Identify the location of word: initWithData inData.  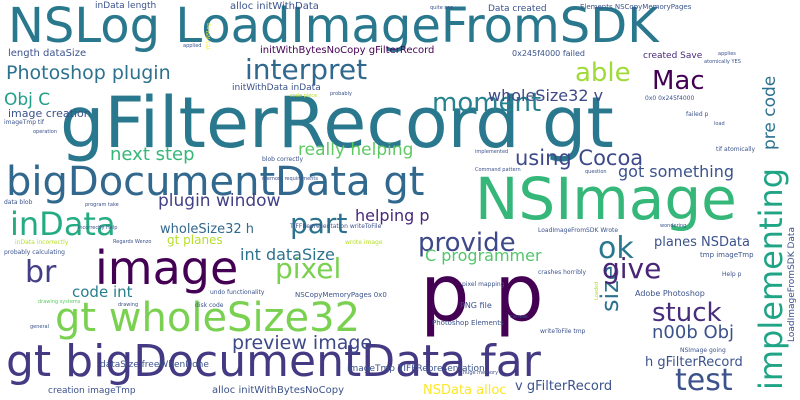
(276, 88).